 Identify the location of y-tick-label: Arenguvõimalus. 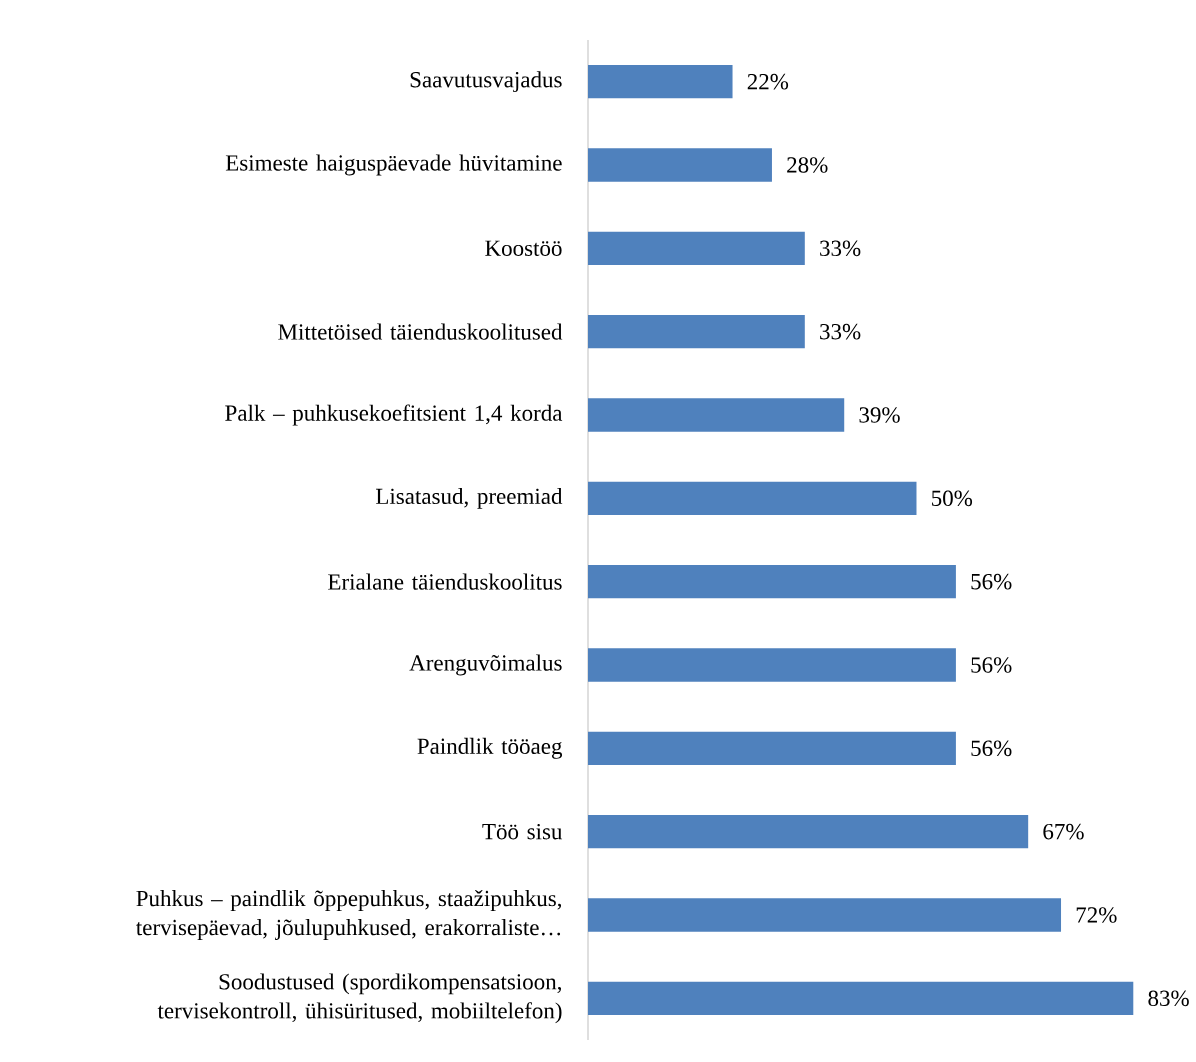
(485, 665).